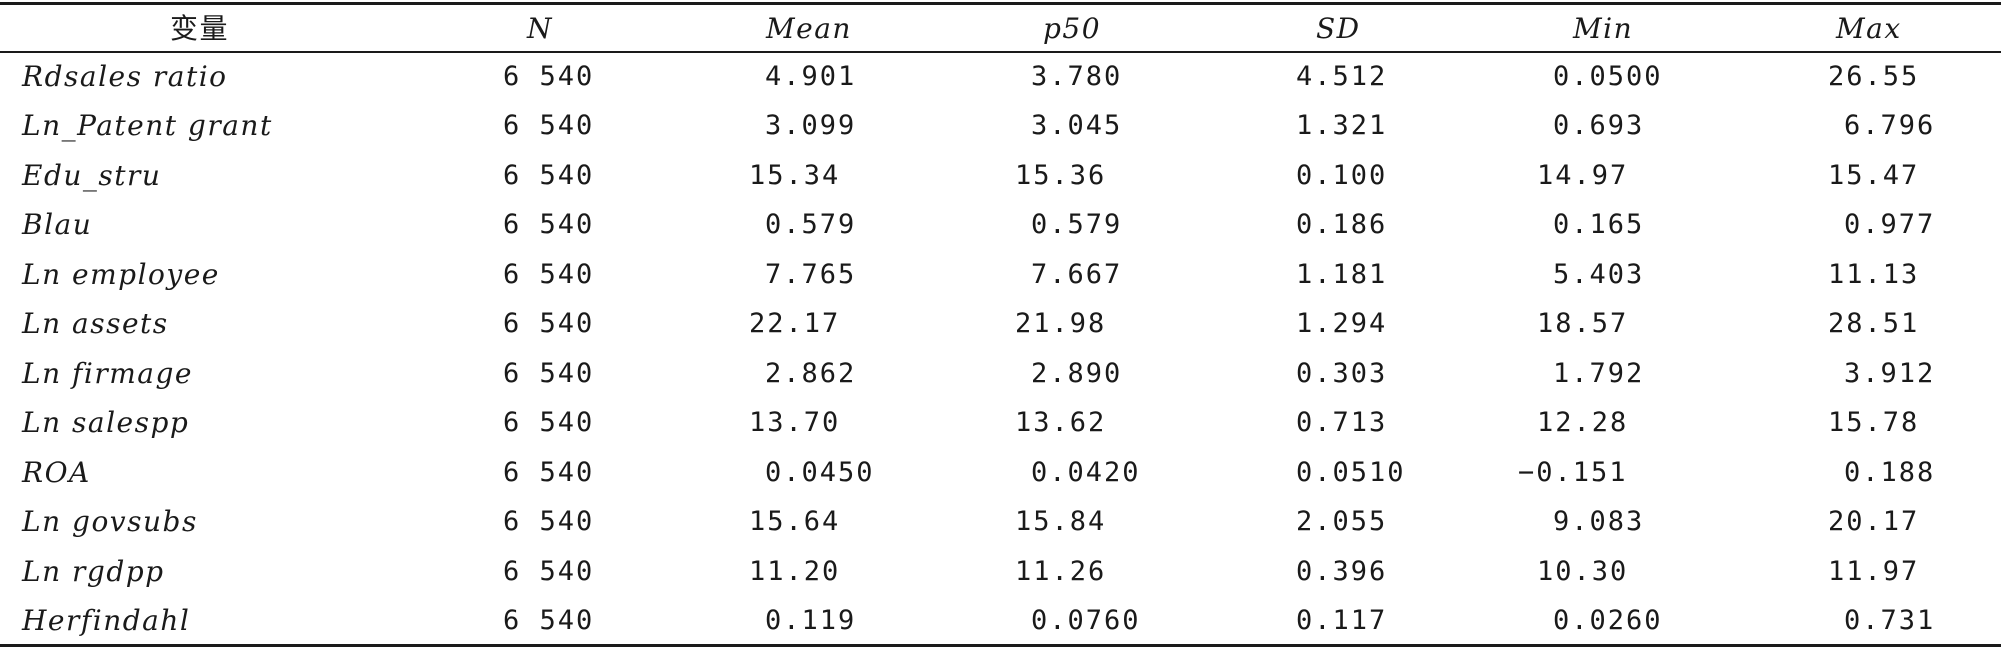  Describe the element at coordinates (1342, 274) in the screenshot. I see `value-sd: 1.181` at that location.